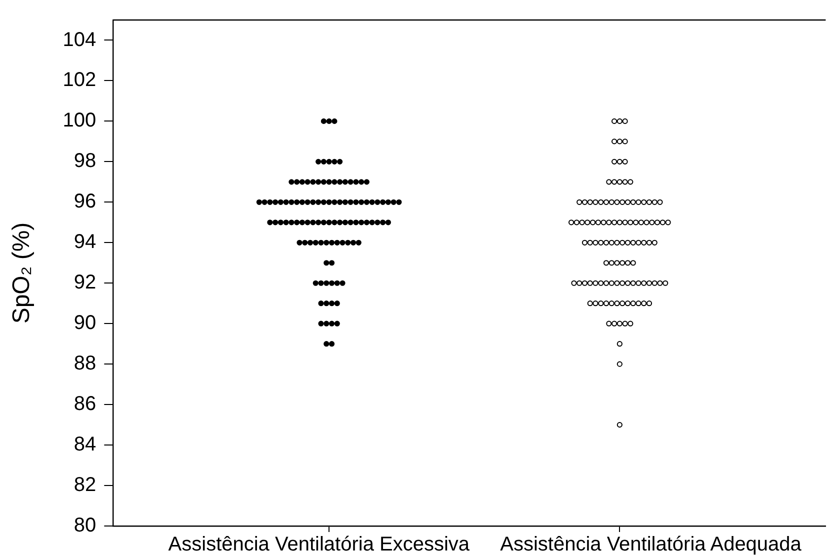 The image size is (829, 558). Describe the element at coordinates (85, 404) in the screenshot. I see `y-tick-label: 86` at that location.